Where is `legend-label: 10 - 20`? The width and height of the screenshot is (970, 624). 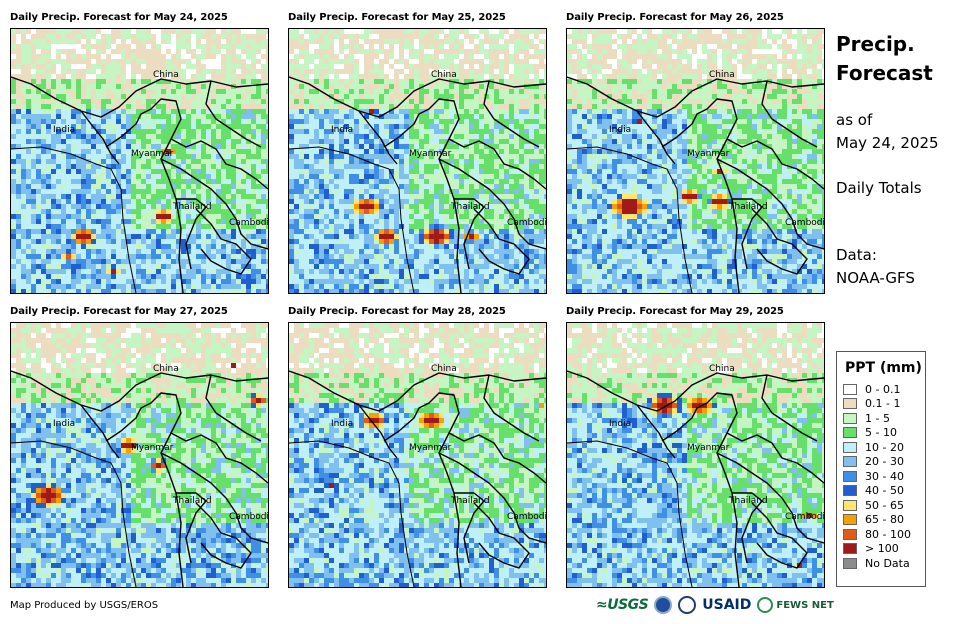 legend-label: 10 - 20 is located at coordinates (884, 447).